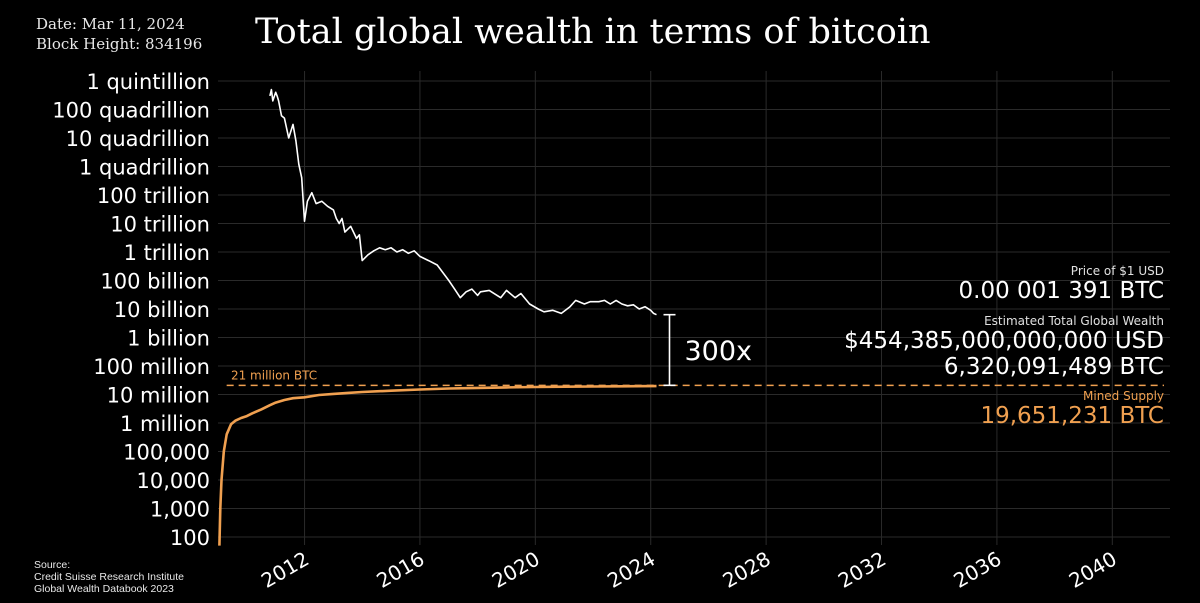  Describe the element at coordinates (1093, 570) in the screenshot. I see `x-tick-label: 2040` at that location.